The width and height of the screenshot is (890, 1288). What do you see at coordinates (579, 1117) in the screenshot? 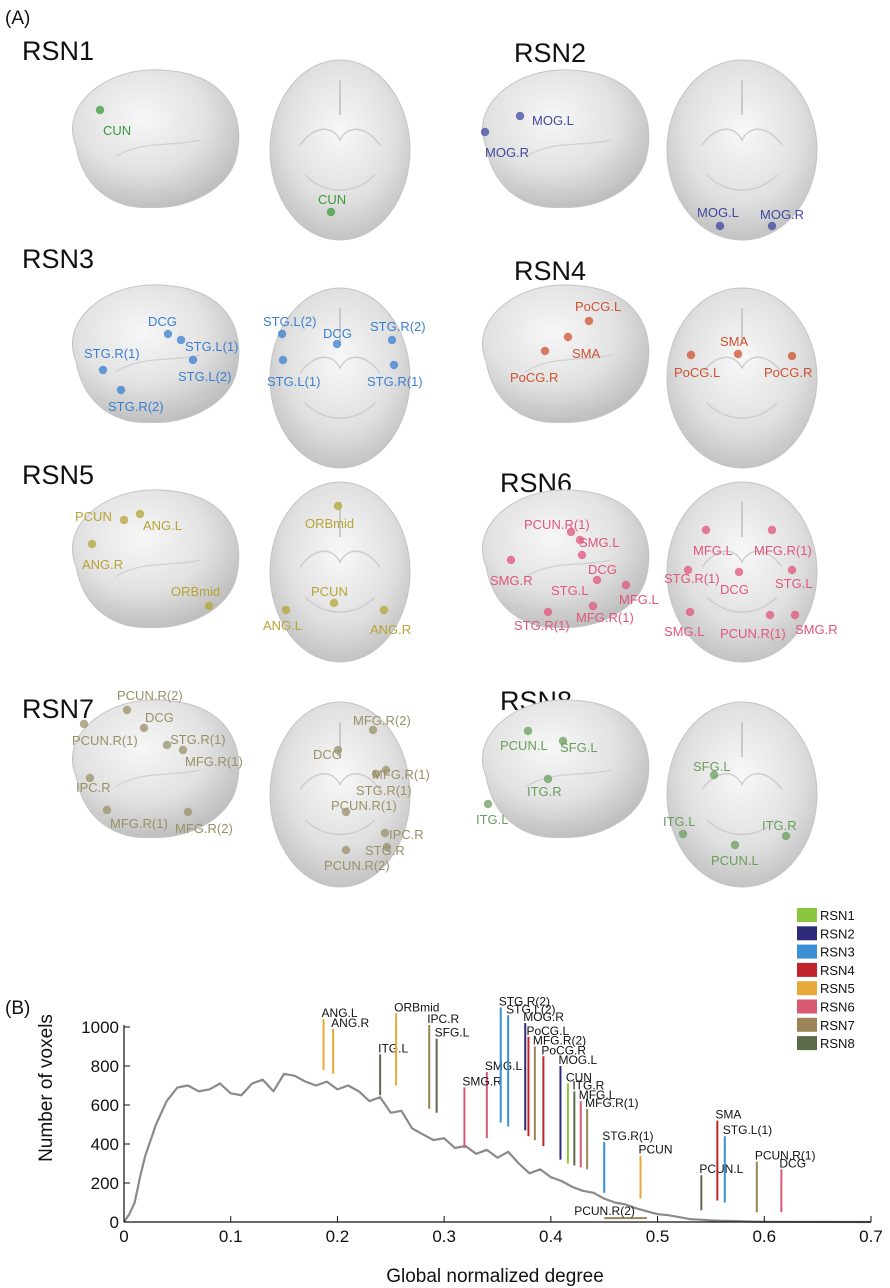
I see `roi-marker: CUN` at bounding box center [579, 1117].